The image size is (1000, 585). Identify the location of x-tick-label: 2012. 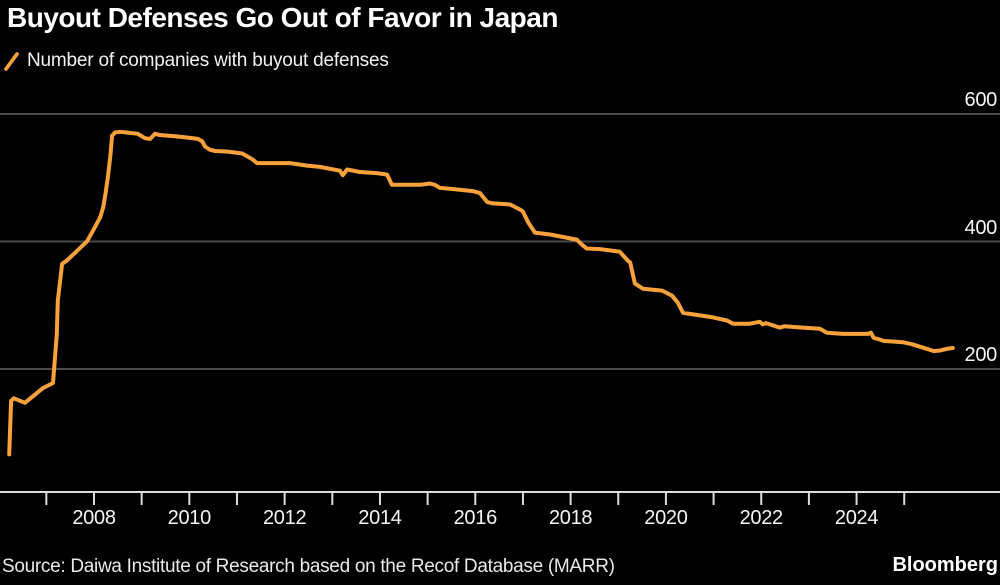
(284, 518).